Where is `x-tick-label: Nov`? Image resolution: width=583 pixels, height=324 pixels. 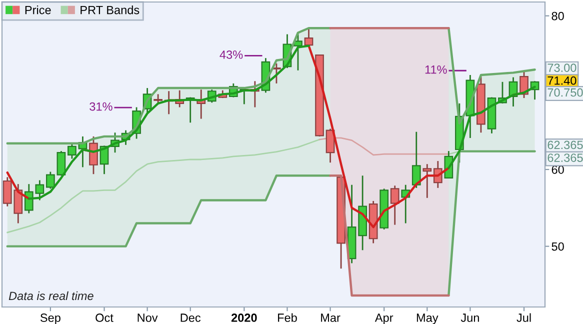
x-tick-label: Nov is located at coordinates (148, 318).